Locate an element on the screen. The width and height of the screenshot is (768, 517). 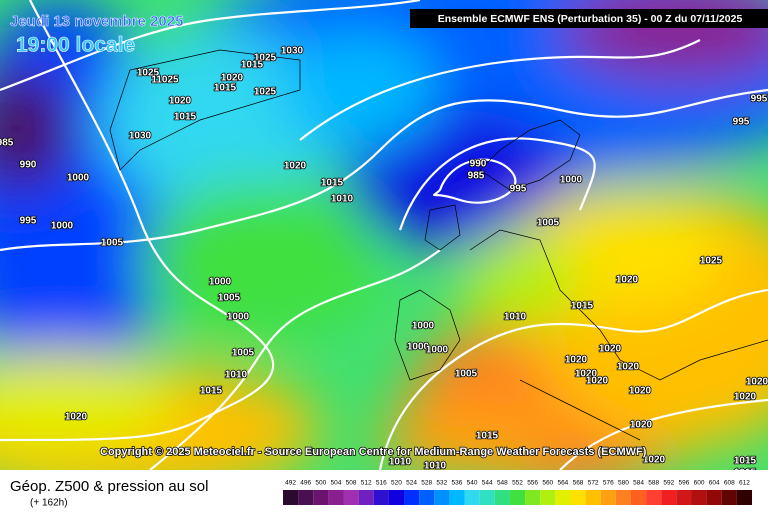
colorbar-label: 560 is located at coordinates (547, 483).